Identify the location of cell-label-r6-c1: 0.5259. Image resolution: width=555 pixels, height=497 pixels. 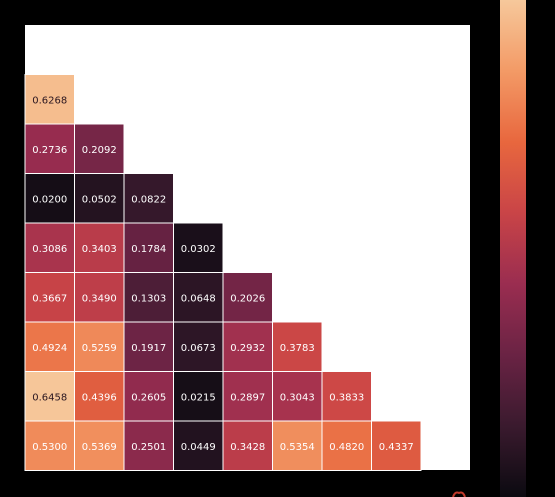
(99, 348).